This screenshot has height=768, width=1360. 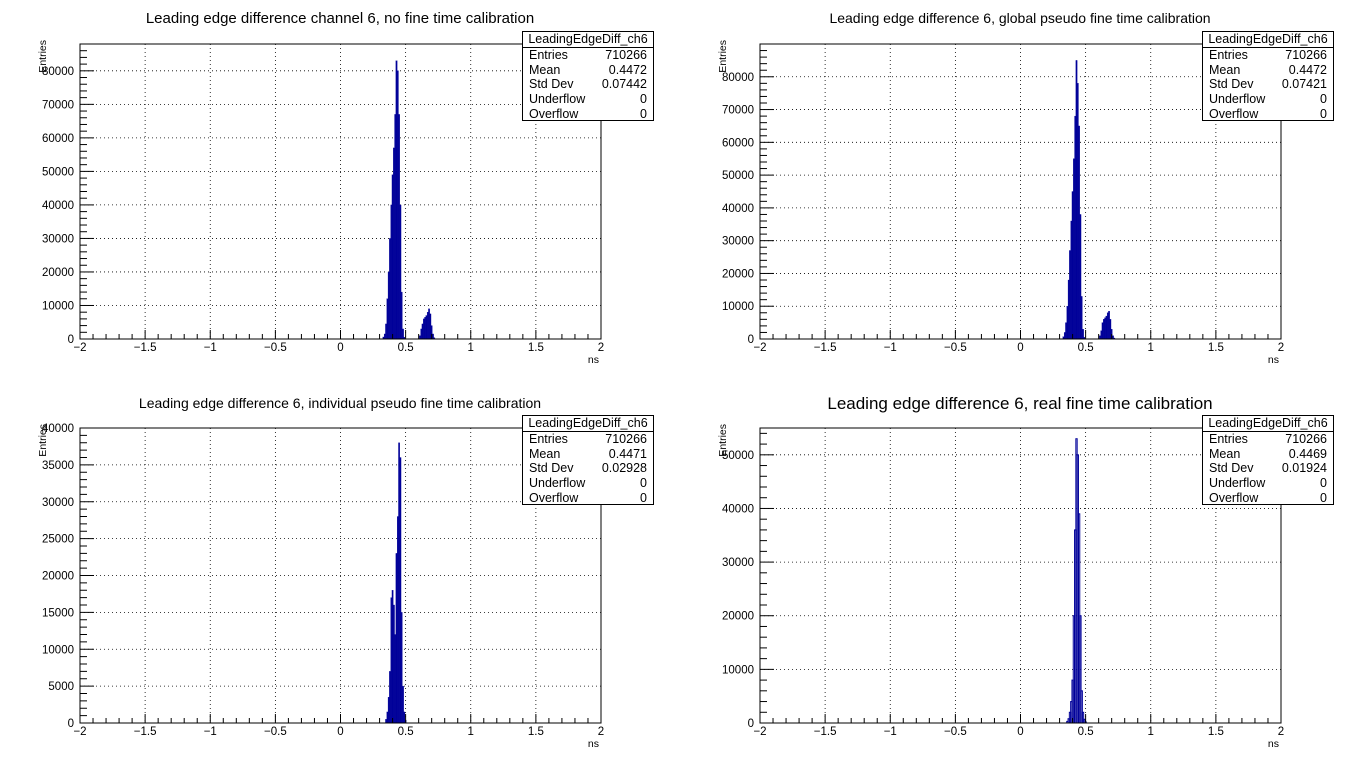 What do you see at coordinates (58, 72) in the screenshot?
I see `y-tick-label: 80000` at bounding box center [58, 72].